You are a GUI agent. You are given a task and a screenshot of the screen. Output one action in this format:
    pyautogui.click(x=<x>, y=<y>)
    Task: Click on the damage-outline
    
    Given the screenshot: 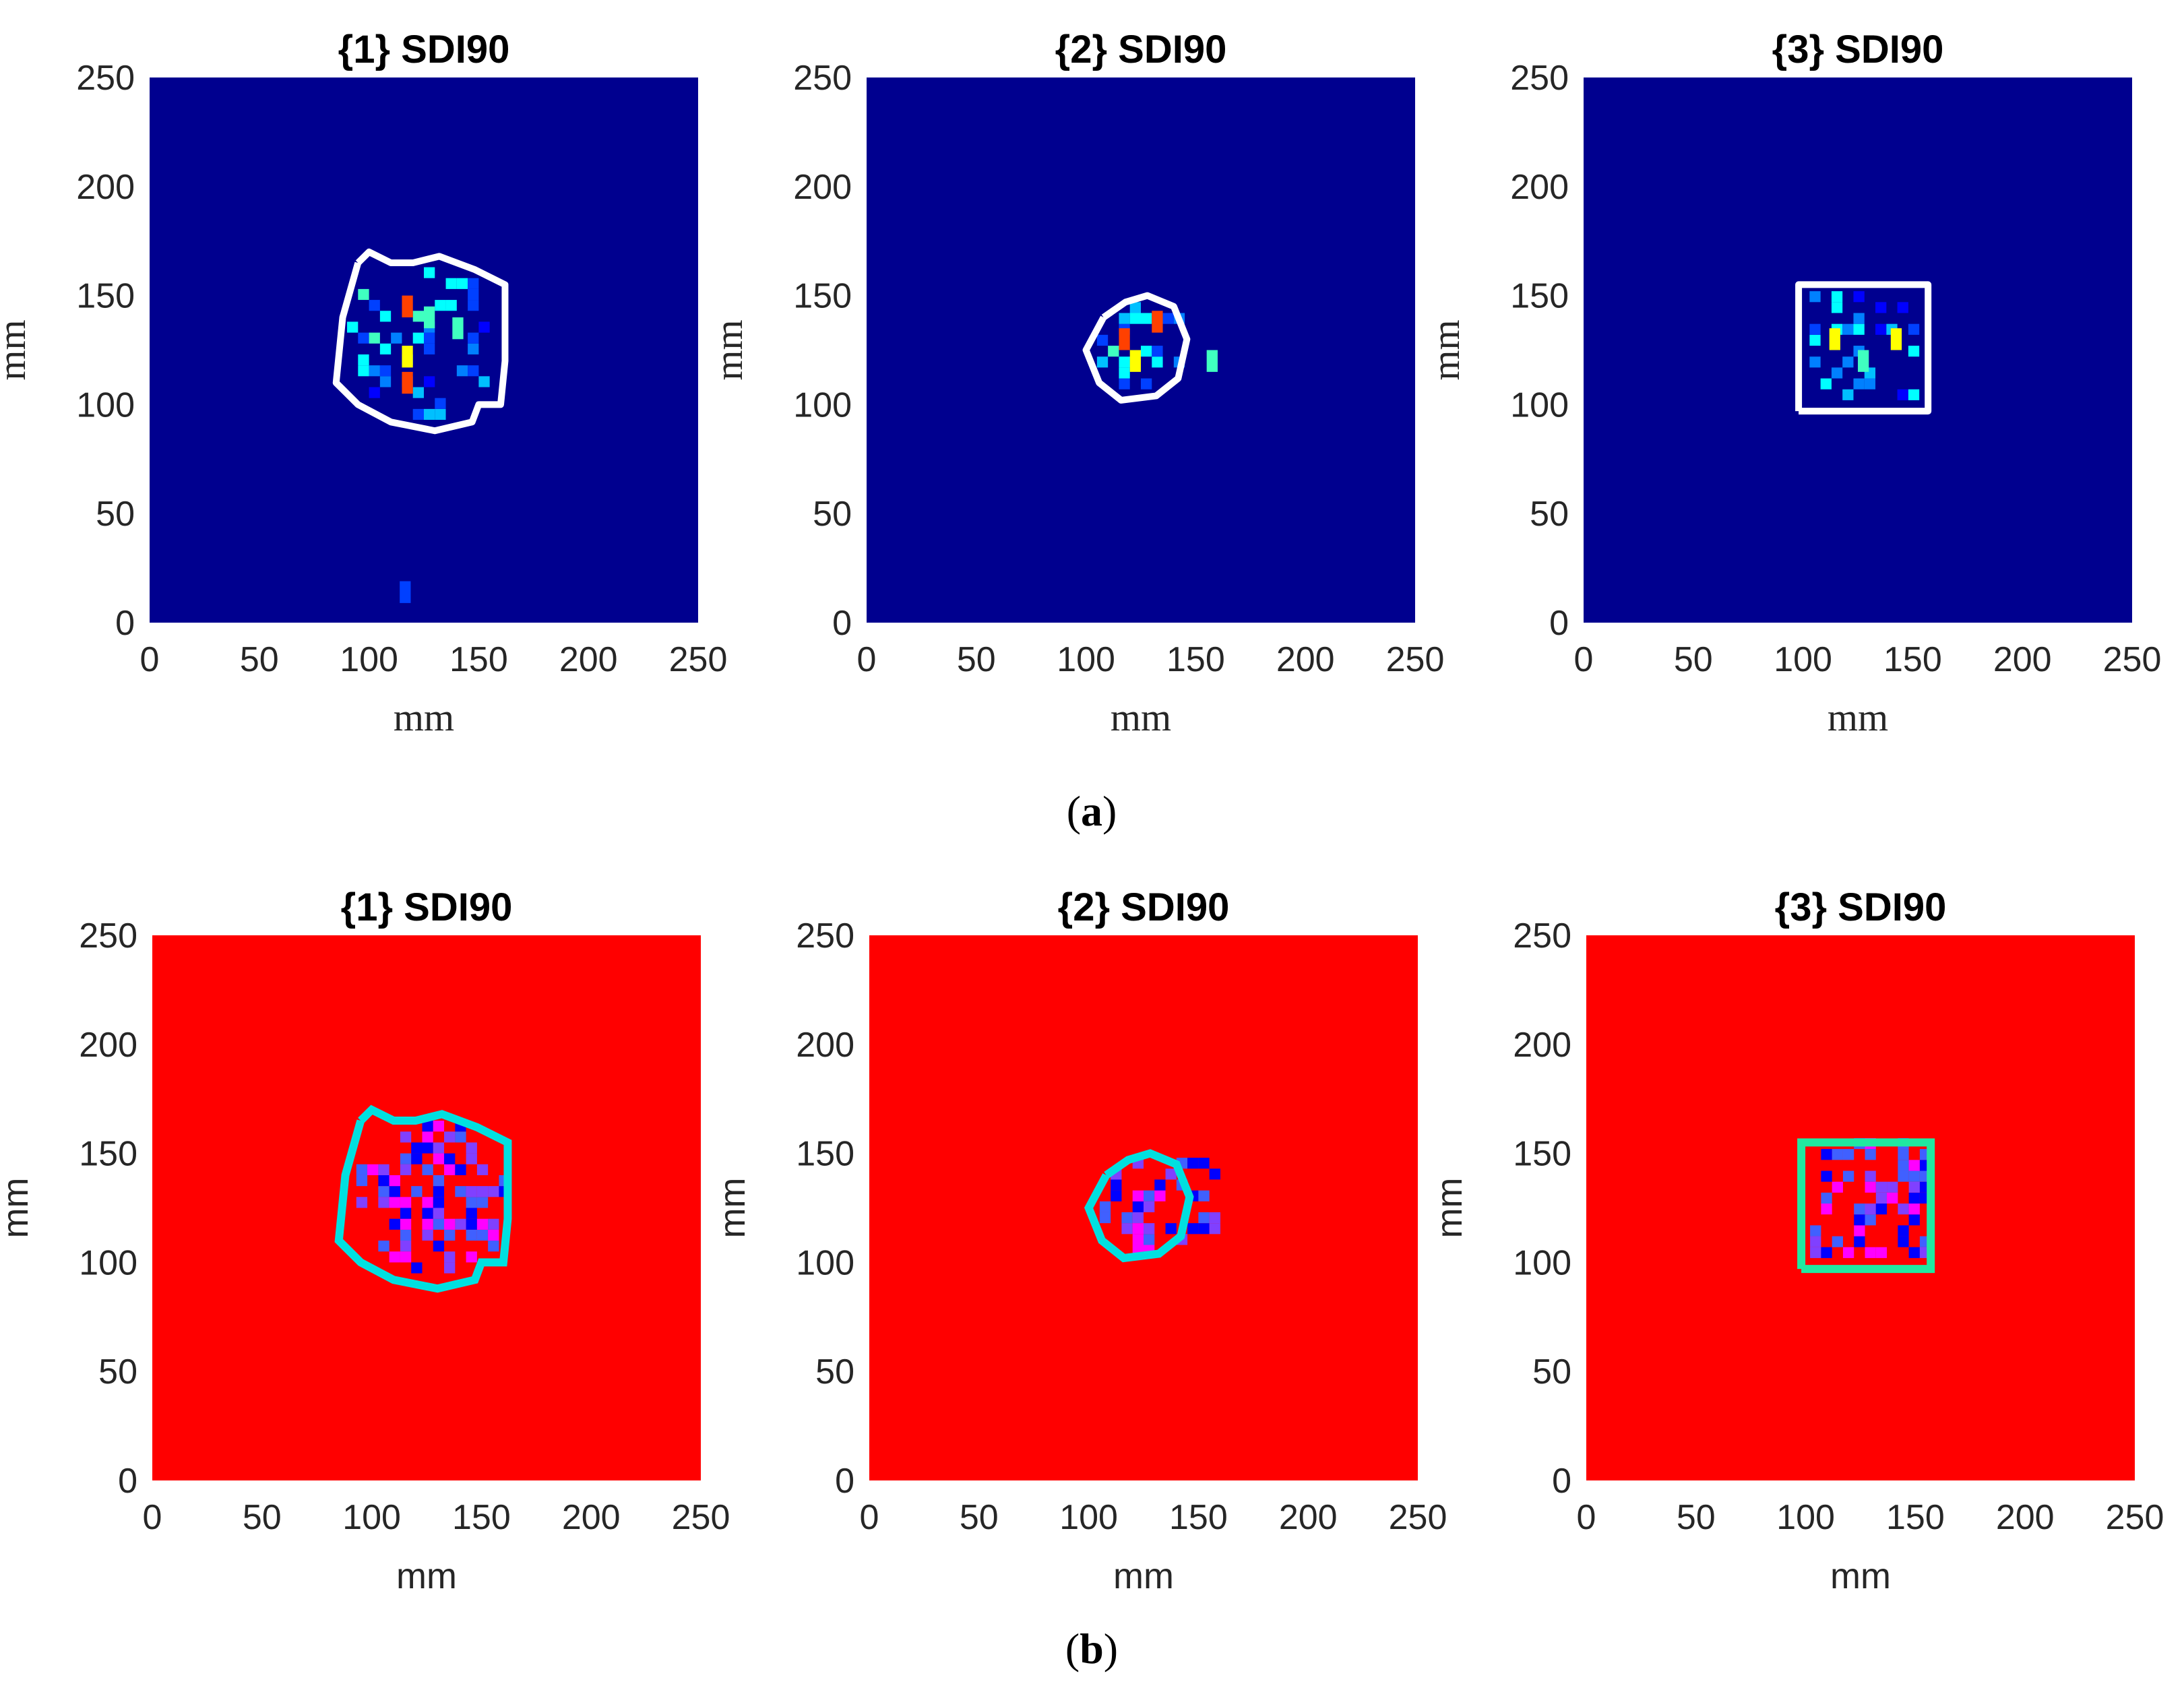 What is the action you would take?
    pyautogui.click(x=1139, y=1206)
    